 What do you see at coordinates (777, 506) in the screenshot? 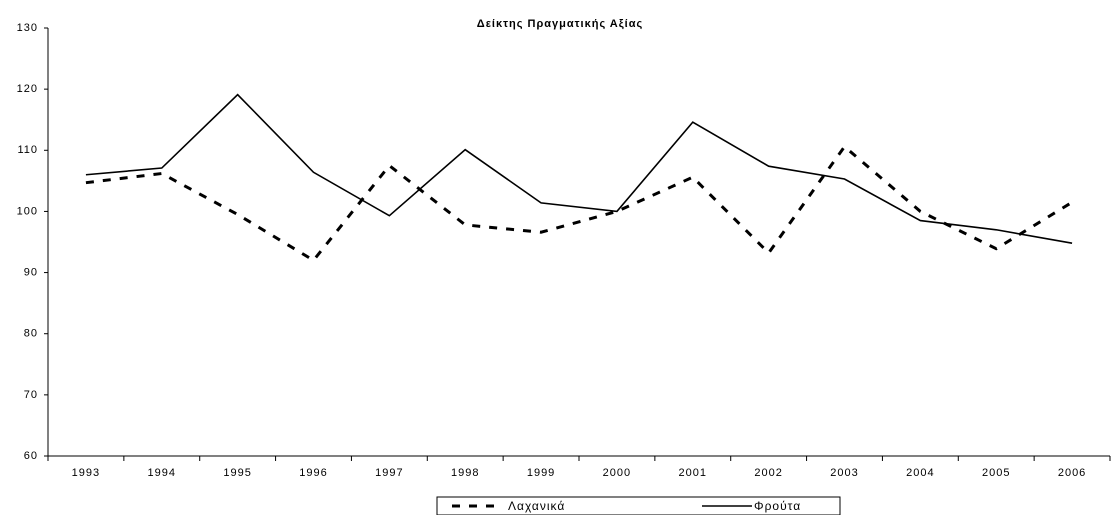
I see `legend-label: Φρούτα` at bounding box center [777, 506].